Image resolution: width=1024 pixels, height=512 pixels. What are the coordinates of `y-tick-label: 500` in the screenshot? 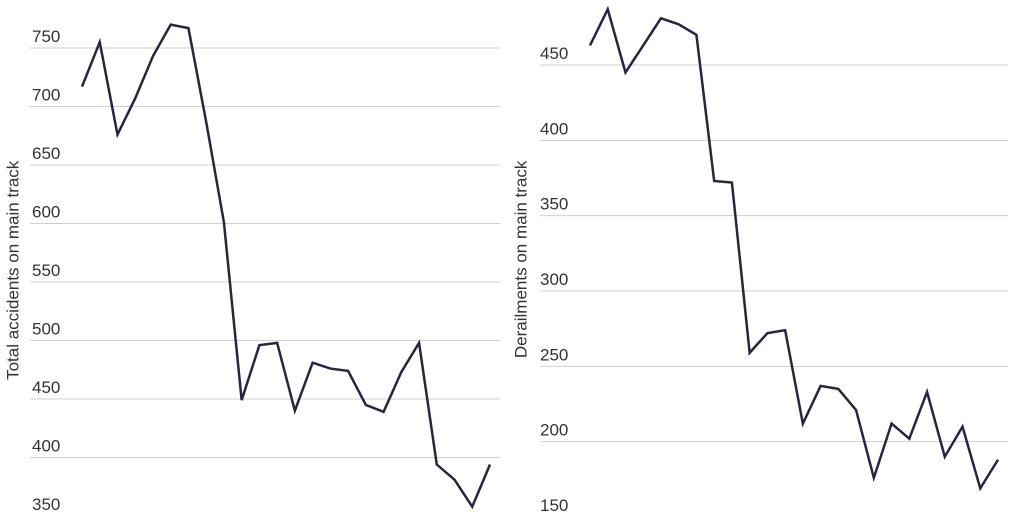 It's located at (46, 329).